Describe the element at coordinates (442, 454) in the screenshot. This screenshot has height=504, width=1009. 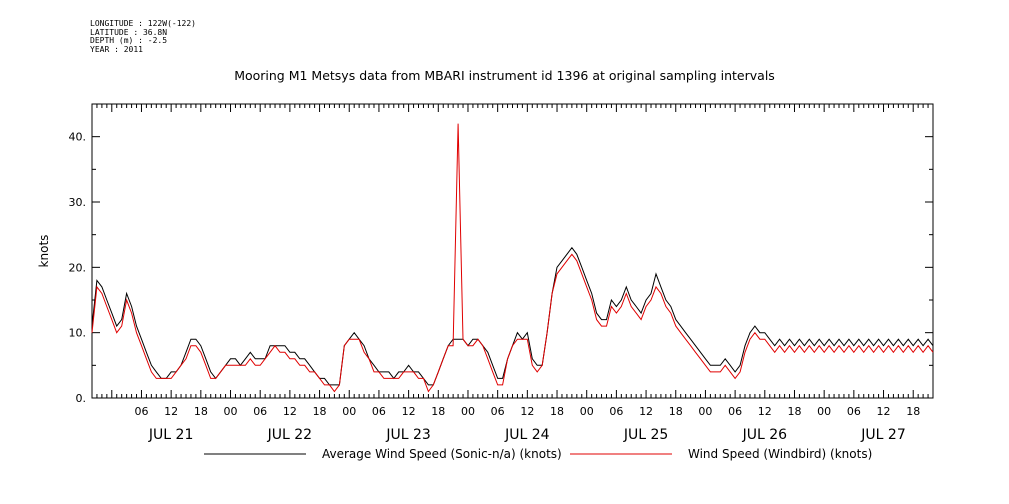
I see `legend-label-average-sonic: Average Wind Speed (Sonic-n/a) (knots)` at that location.